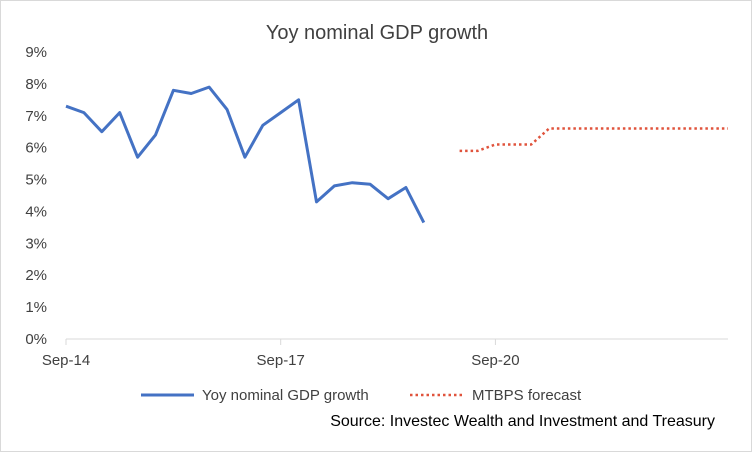  Describe the element at coordinates (36, 52) in the screenshot. I see `y-tick-label: 9%` at that location.